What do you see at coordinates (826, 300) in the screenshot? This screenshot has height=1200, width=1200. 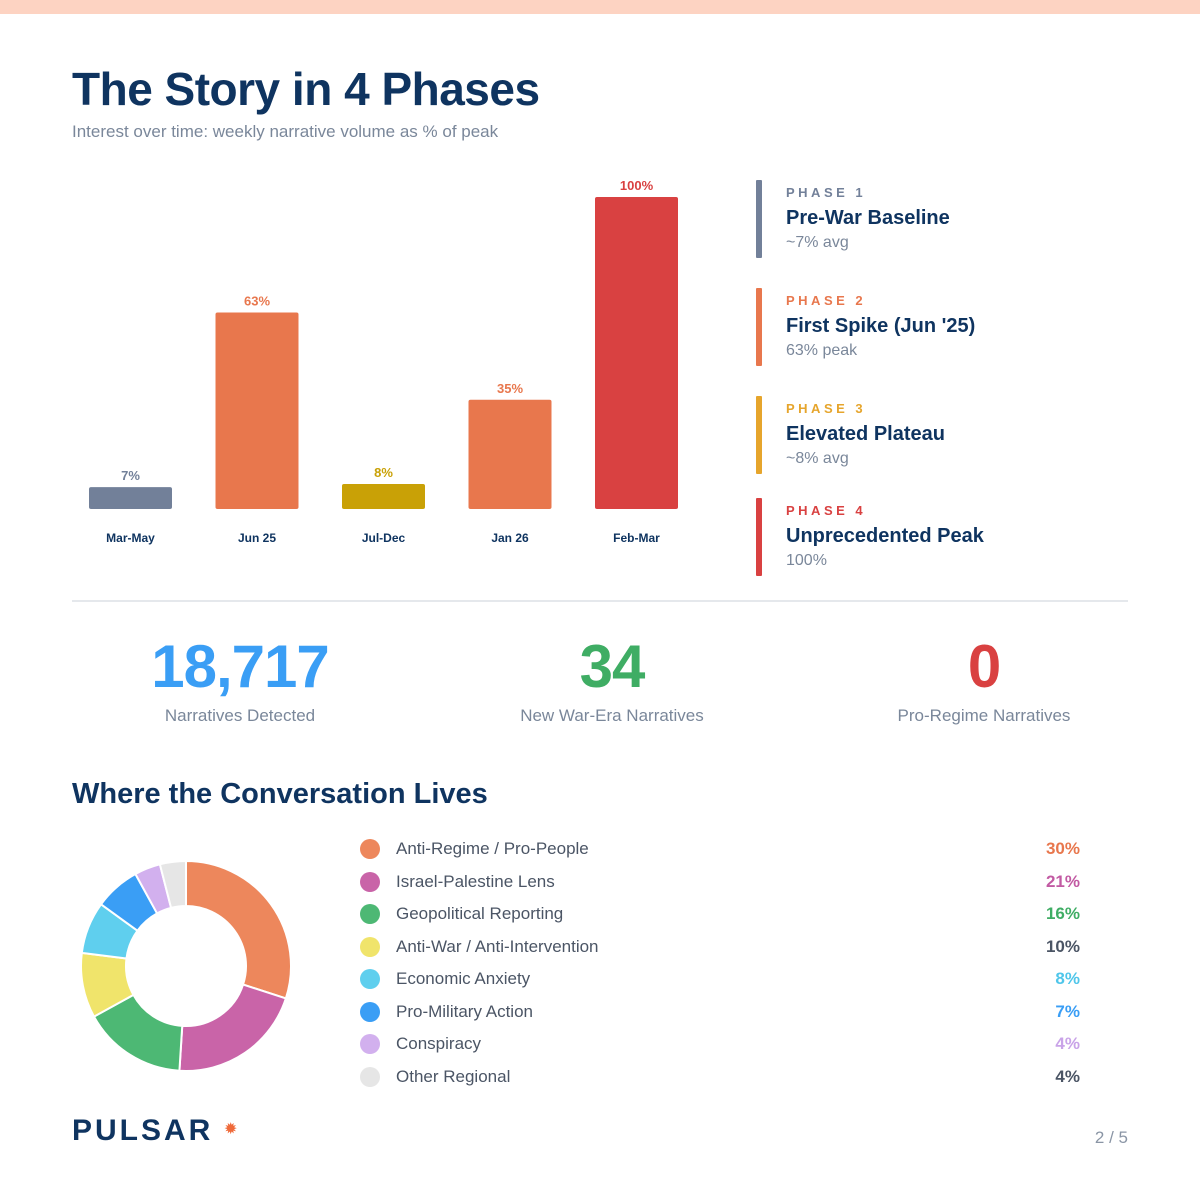 I see `phase-tag: PHASE 2` at bounding box center [826, 300].